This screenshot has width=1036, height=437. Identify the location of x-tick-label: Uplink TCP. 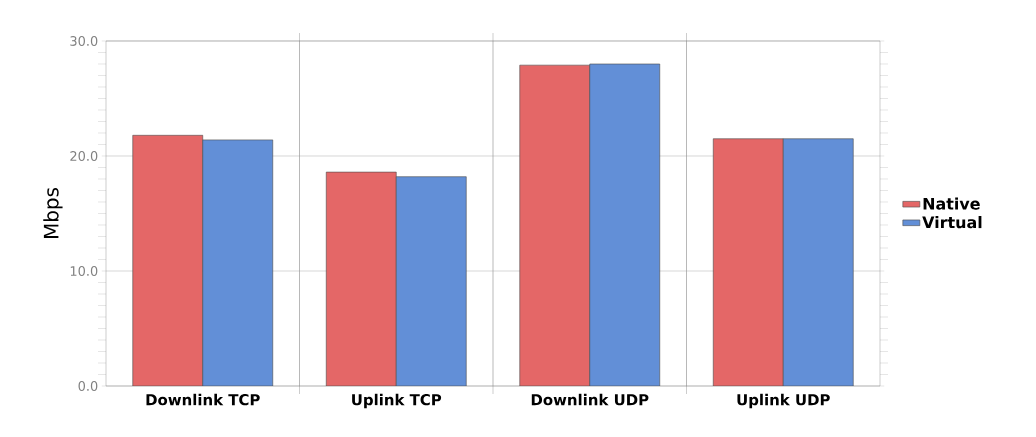
(397, 401).